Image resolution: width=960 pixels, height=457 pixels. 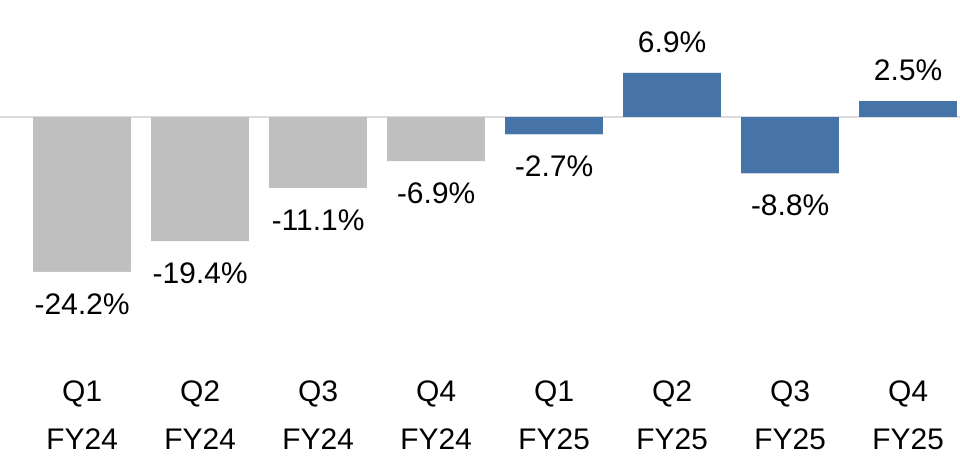 What do you see at coordinates (200, 415) in the screenshot?
I see `x-tick-label: Q2 FY24` at bounding box center [200, 415].